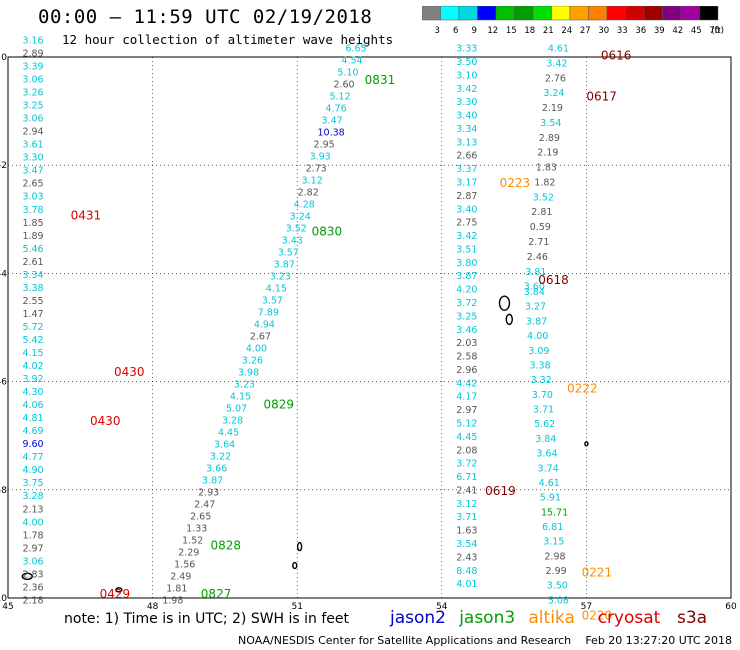 The width and height of the screenshot is (740, 650). Describe the element at coordinates (7, 607) in the screenshot. I see `x-tick-label: 45` at that location.